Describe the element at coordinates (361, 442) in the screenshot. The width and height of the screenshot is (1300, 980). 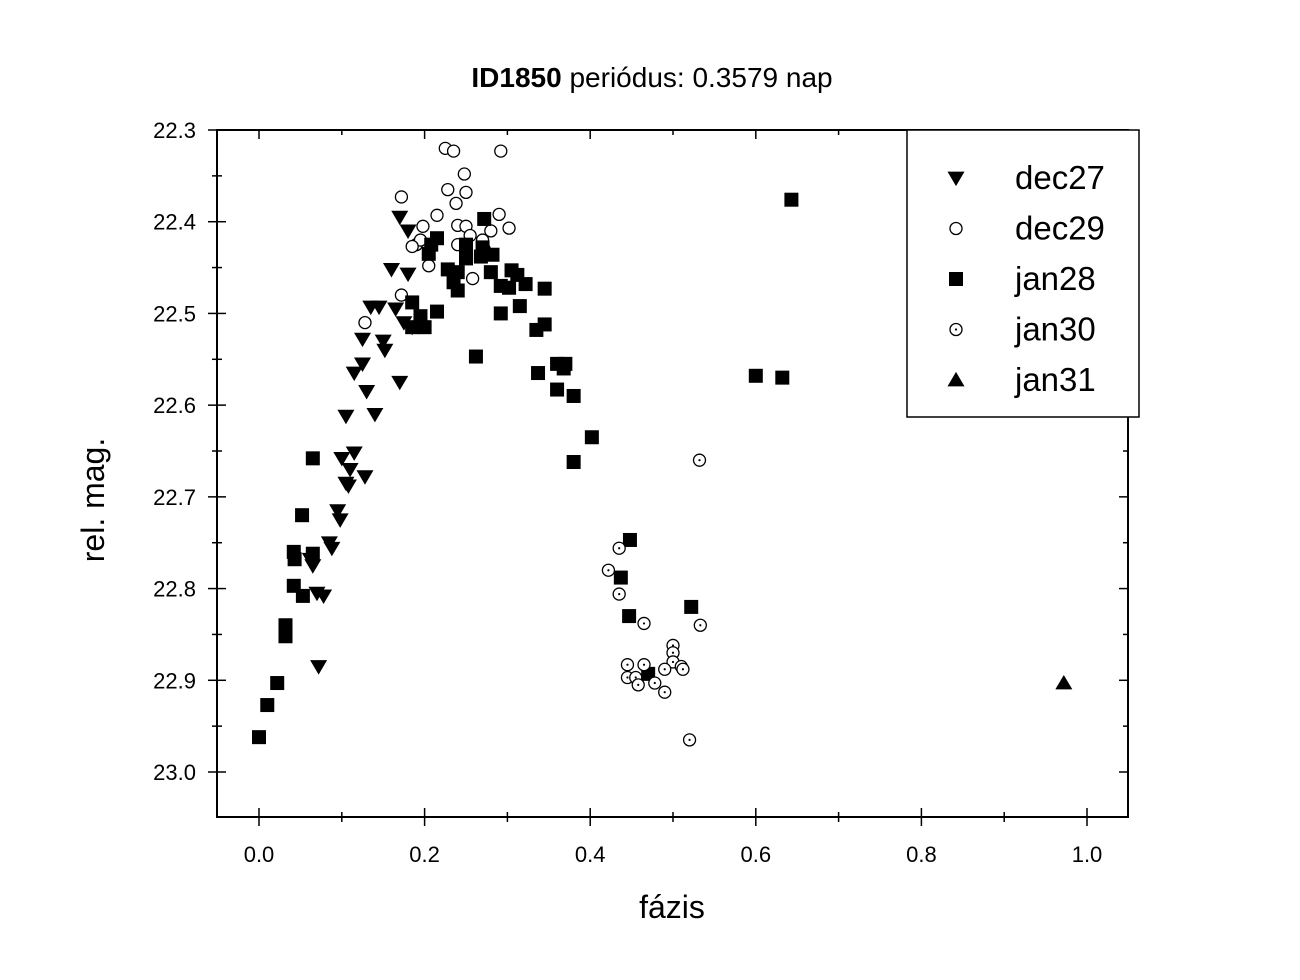
I see `series-dec27` at that location.